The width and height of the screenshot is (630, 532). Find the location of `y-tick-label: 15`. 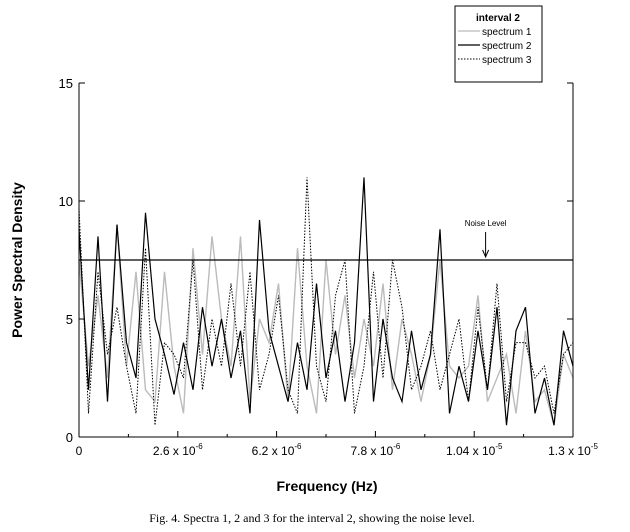

y-tick-label: 15 is located at coordinates (66, 83).